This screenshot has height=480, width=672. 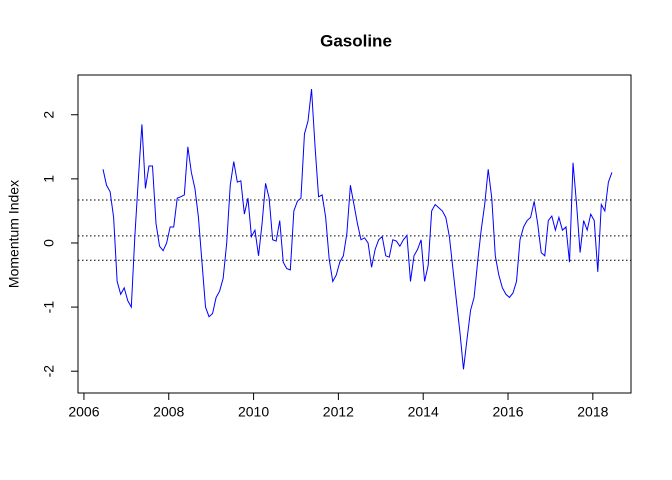 What do you see at coordinates (83, 412) in the screenshot?
I see `x-tick-label: 2006` at bounding box center [83, 412].